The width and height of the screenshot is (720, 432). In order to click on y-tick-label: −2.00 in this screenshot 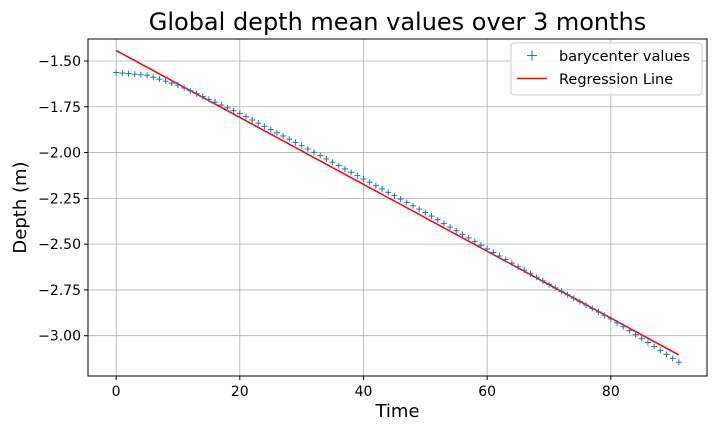, I will do `click(59, 154)`.